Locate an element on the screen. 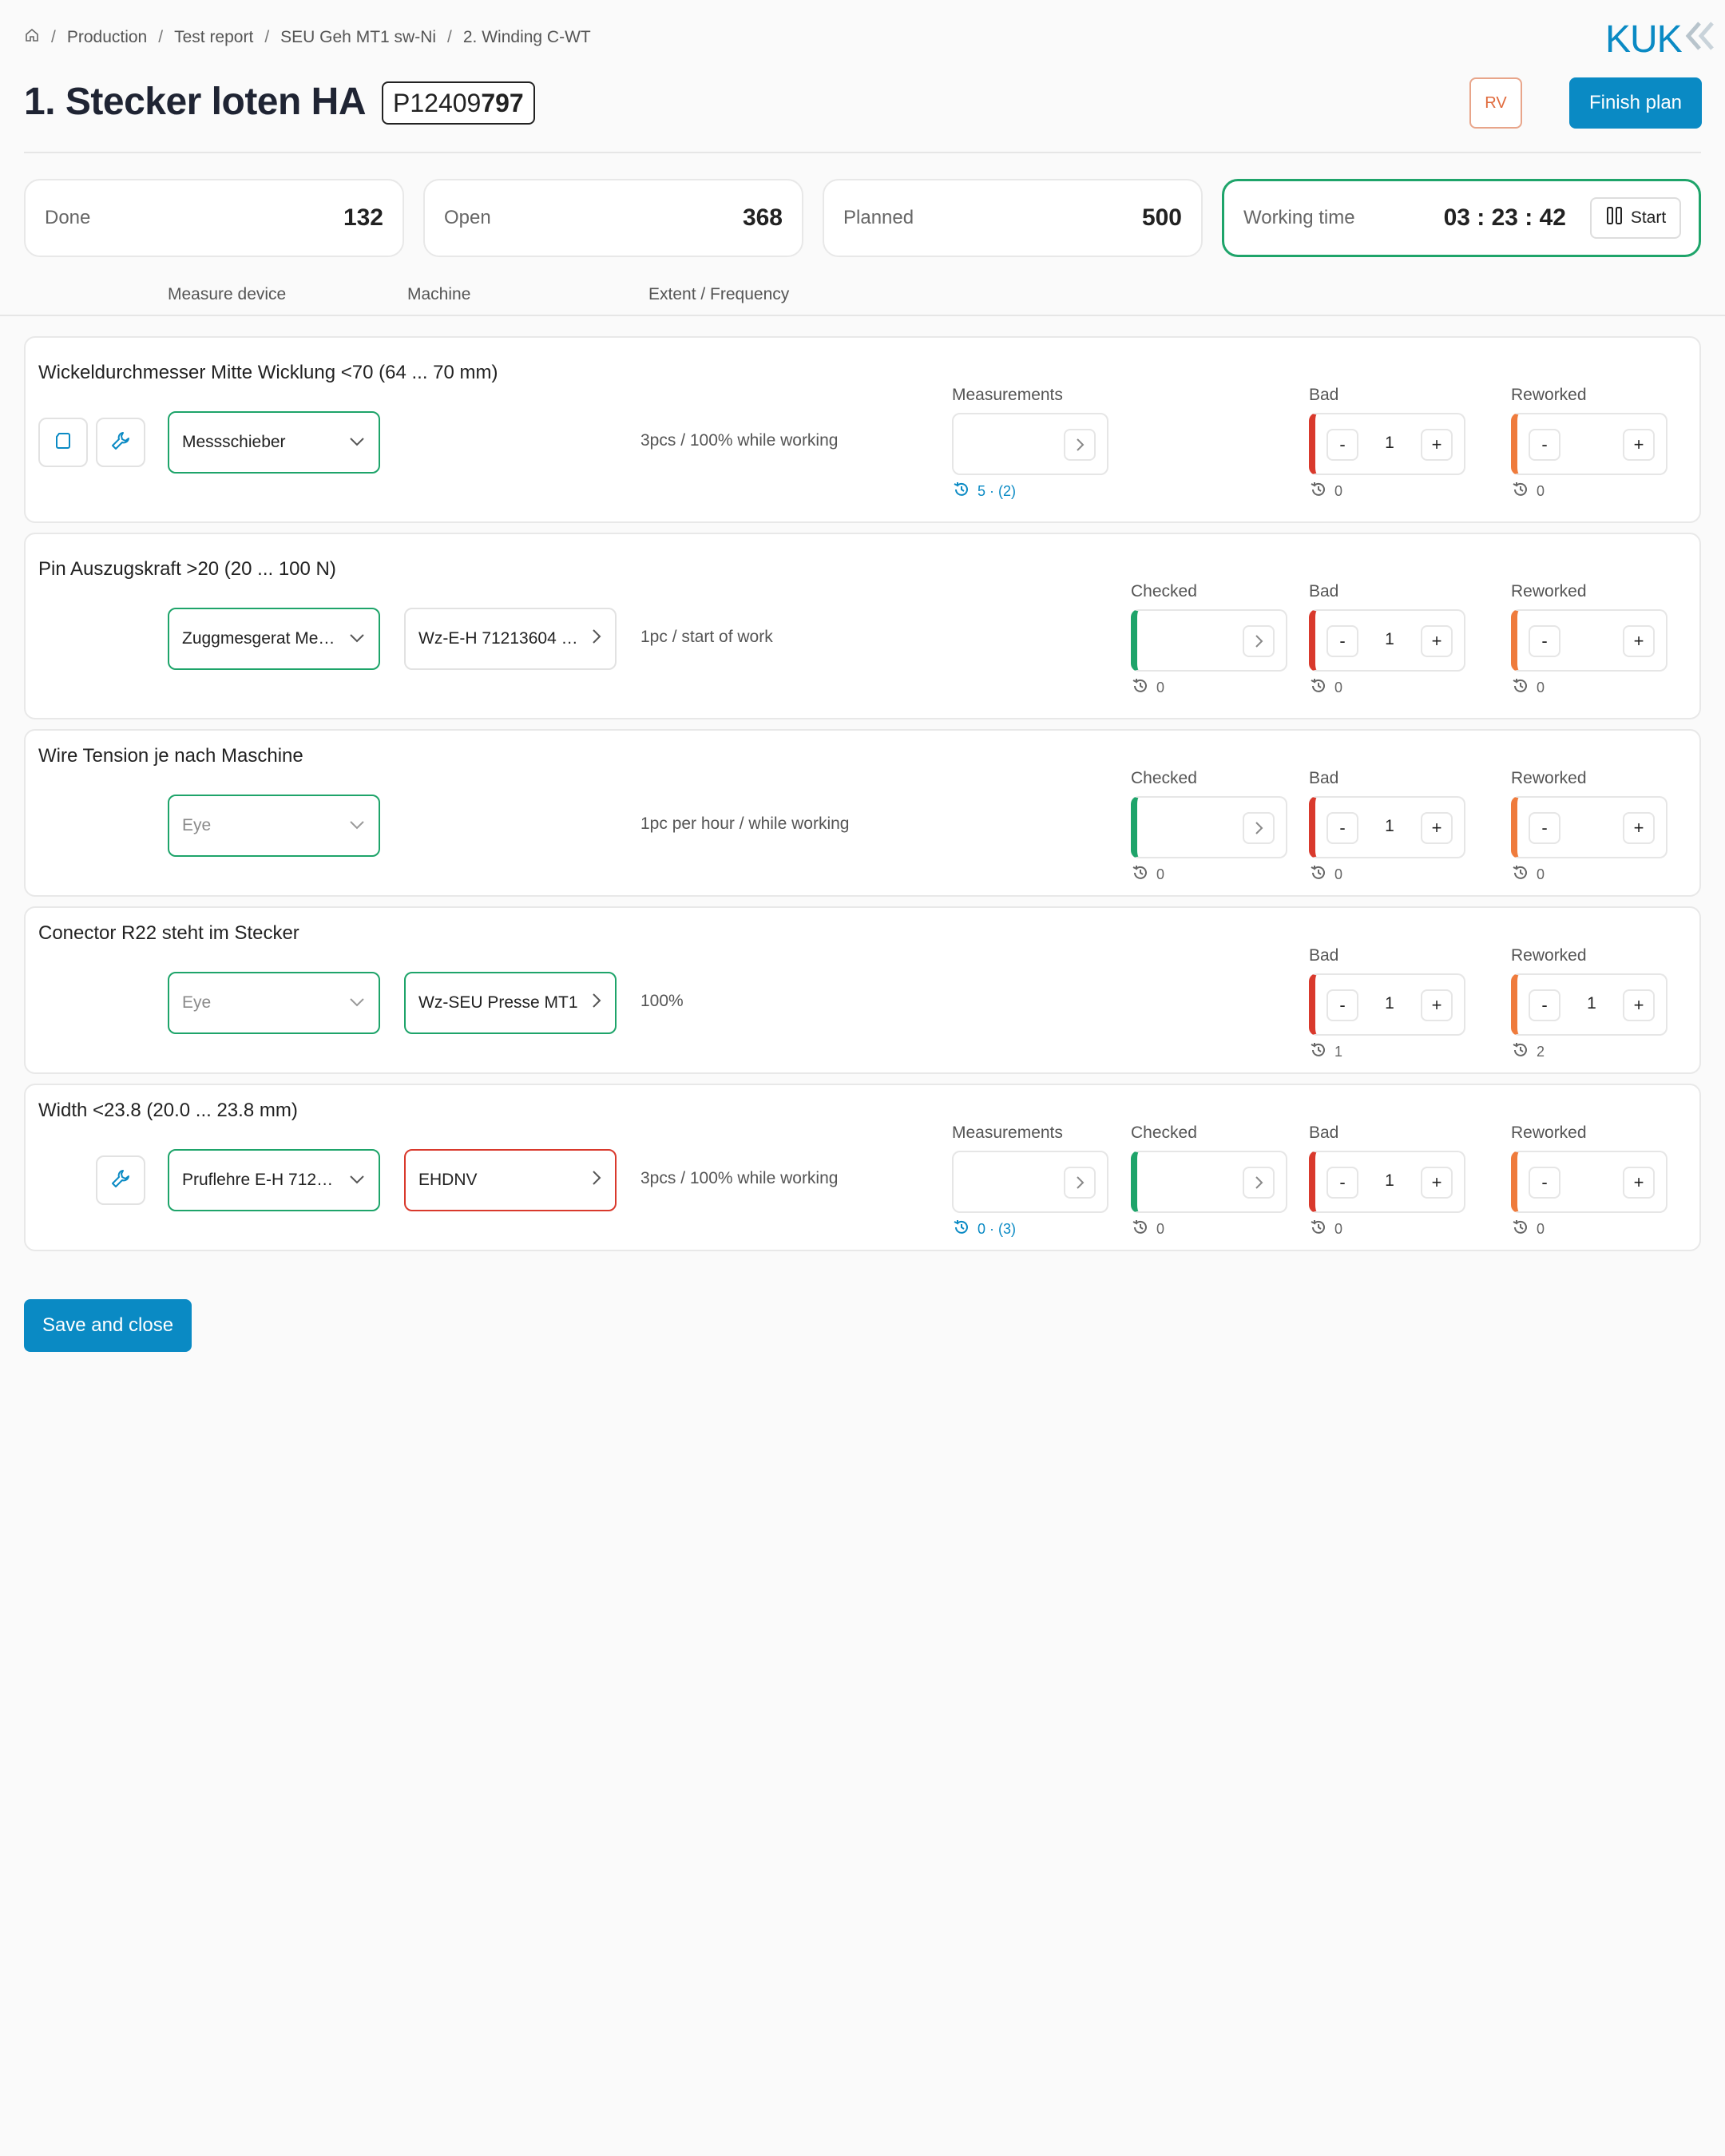 This screenshot has width=1725, height=2156. breadcrumb-item-seu-geh: SEU Geh MT1 sw-Ni is located at coordinates (359, 37).